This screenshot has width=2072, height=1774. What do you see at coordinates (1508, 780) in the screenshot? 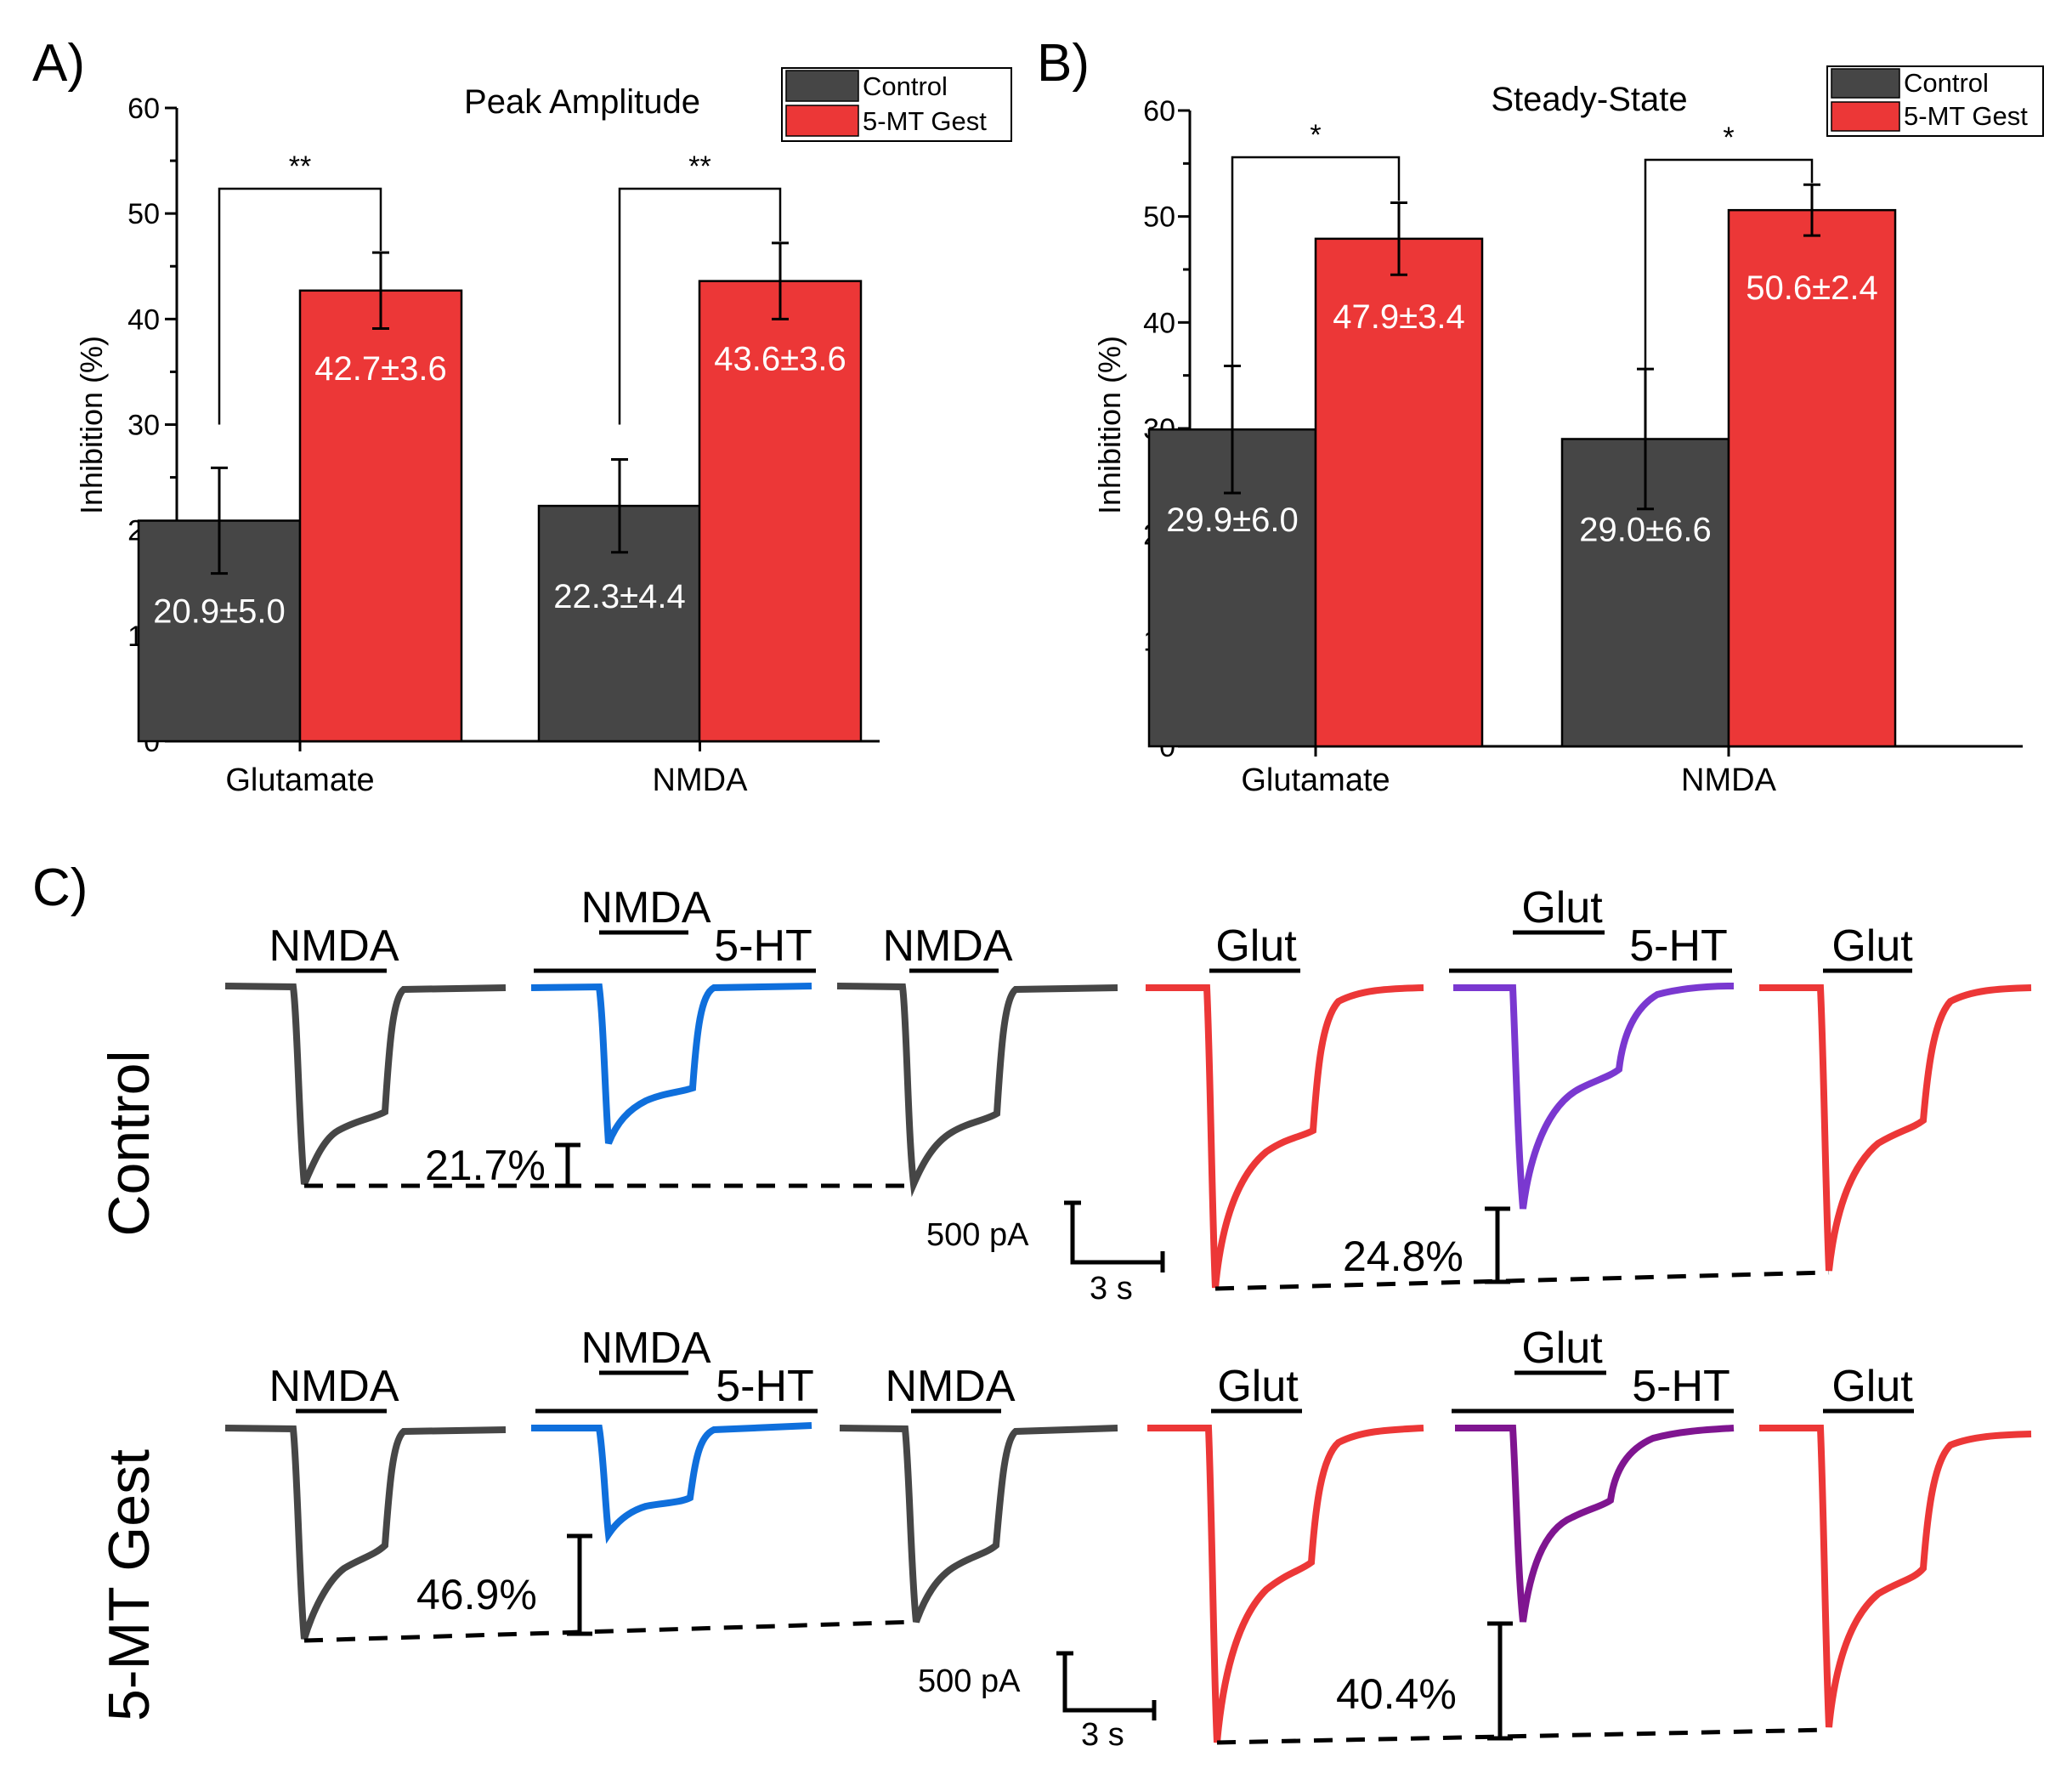
I see `panel-b-category-labels: Glutamate NMDA` at bounding box center [1508, 780].